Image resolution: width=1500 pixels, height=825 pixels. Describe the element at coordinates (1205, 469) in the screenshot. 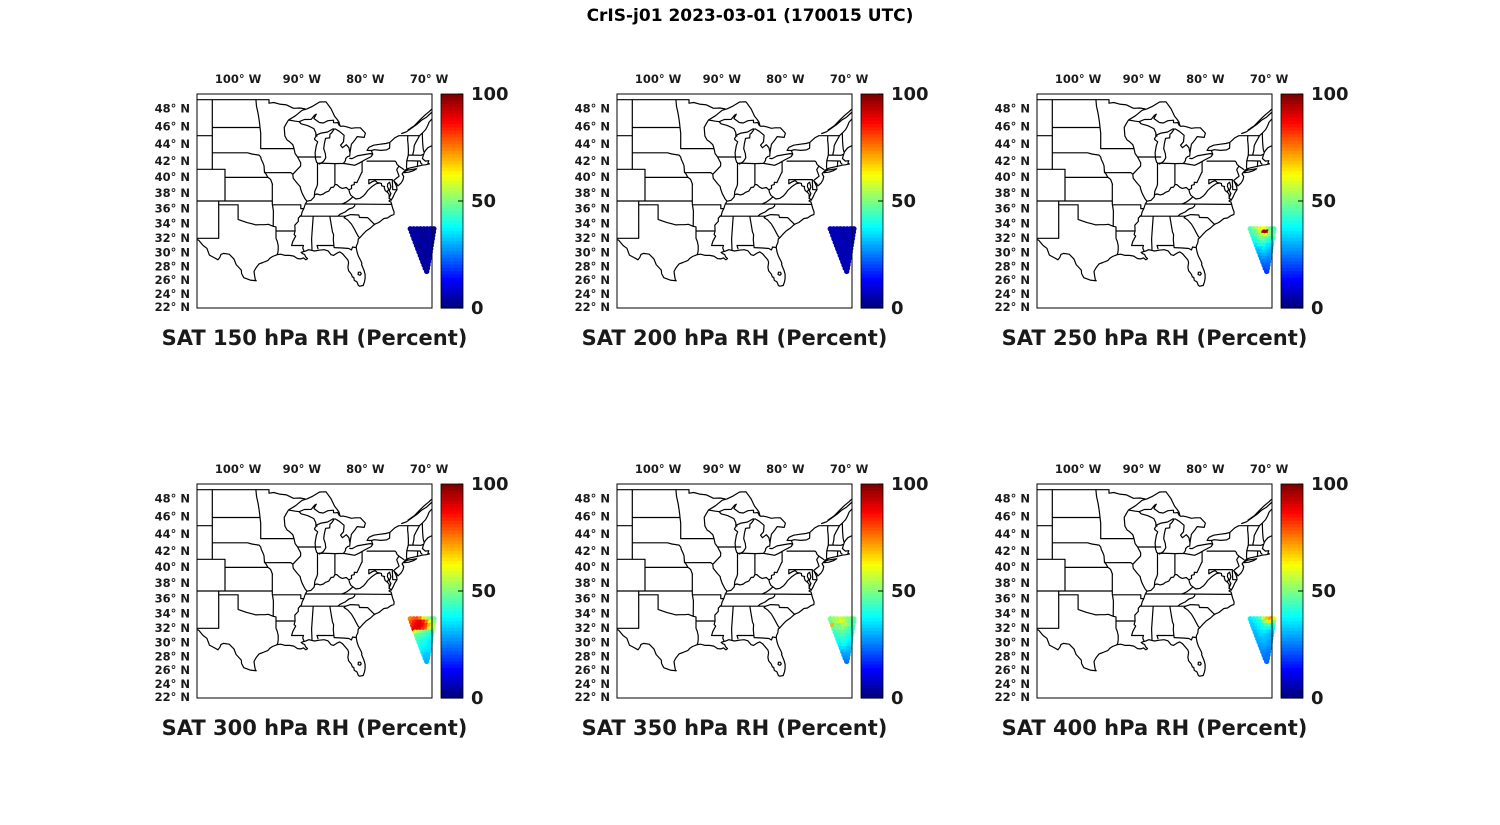

I see `lon-tick-label: 80° W` at that location.